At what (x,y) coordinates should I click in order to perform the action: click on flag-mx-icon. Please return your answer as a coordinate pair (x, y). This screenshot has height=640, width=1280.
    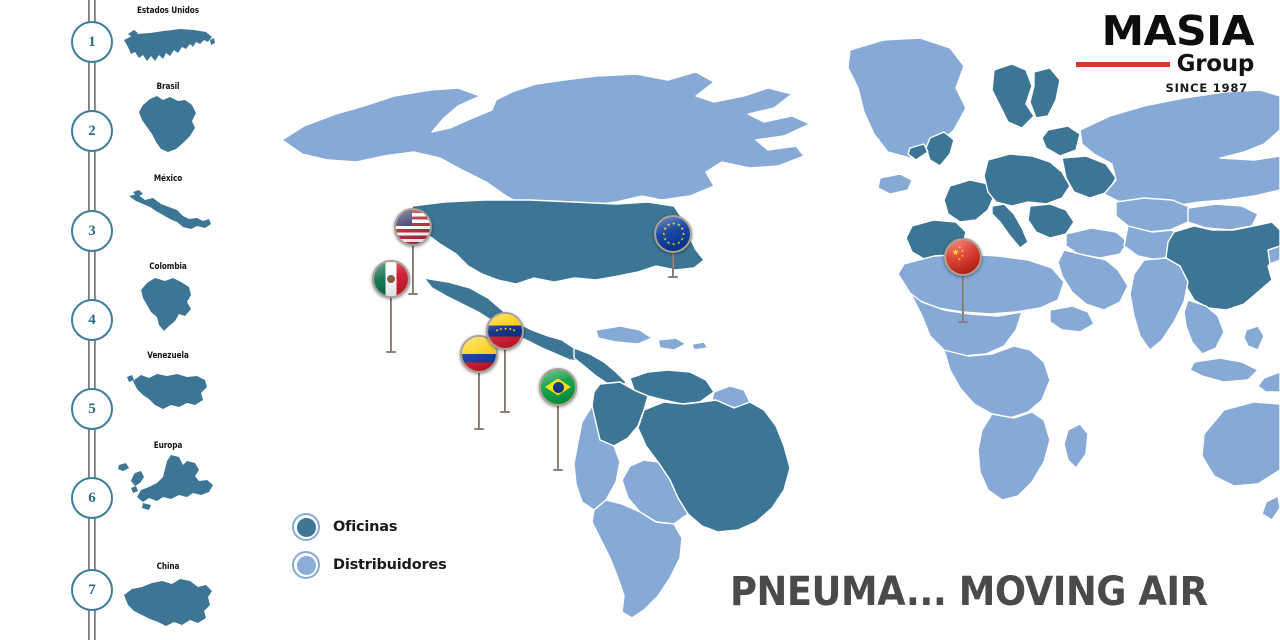
    Looking at the image, I should click on (391, 279).